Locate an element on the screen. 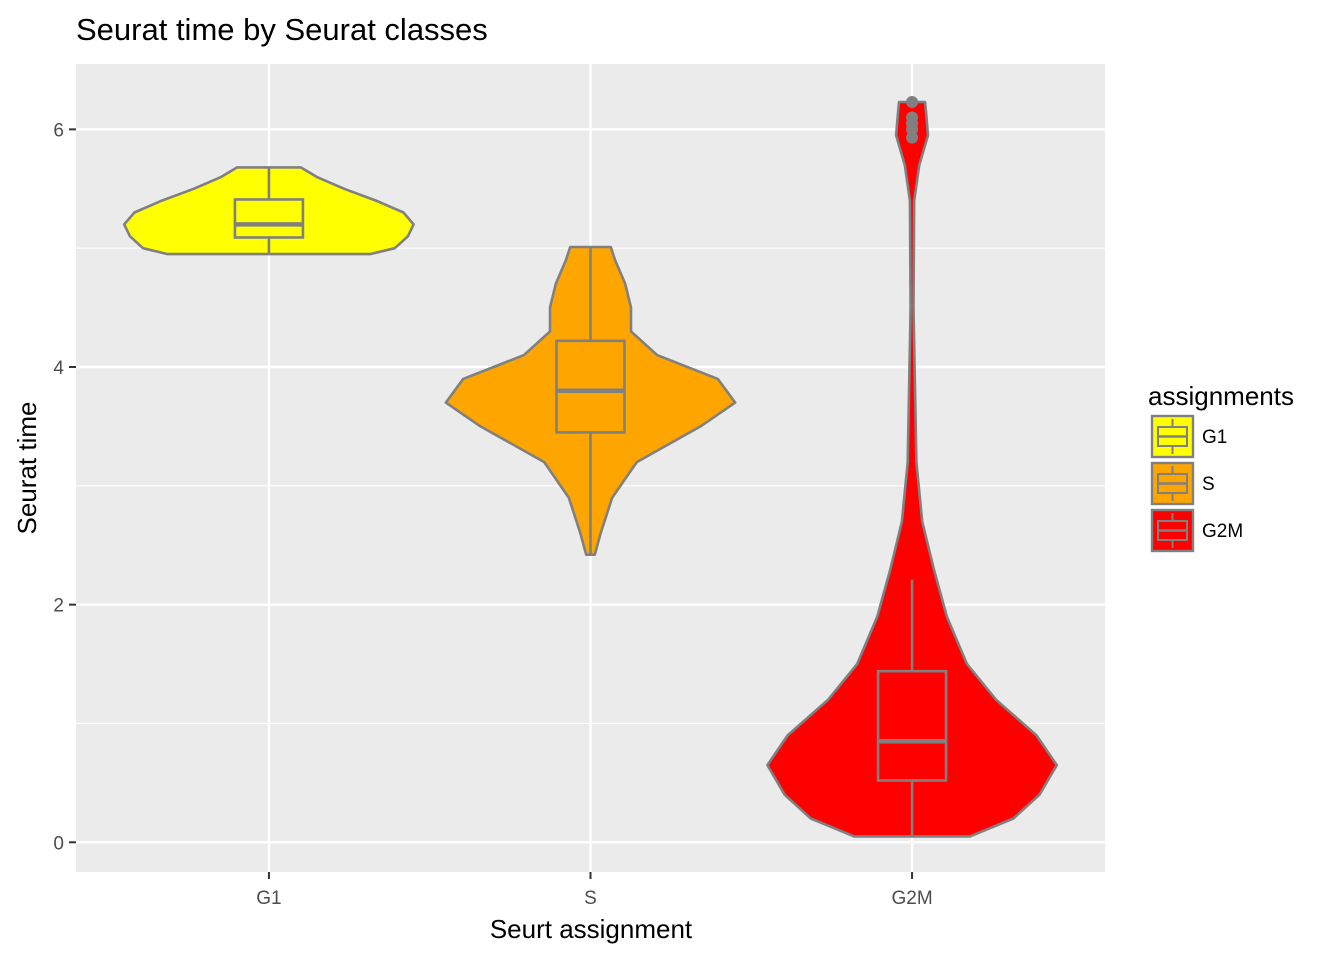 The height and width of the screenshot is (960, 1344). legend-label-S: S is located at coordinates (1208, 484).